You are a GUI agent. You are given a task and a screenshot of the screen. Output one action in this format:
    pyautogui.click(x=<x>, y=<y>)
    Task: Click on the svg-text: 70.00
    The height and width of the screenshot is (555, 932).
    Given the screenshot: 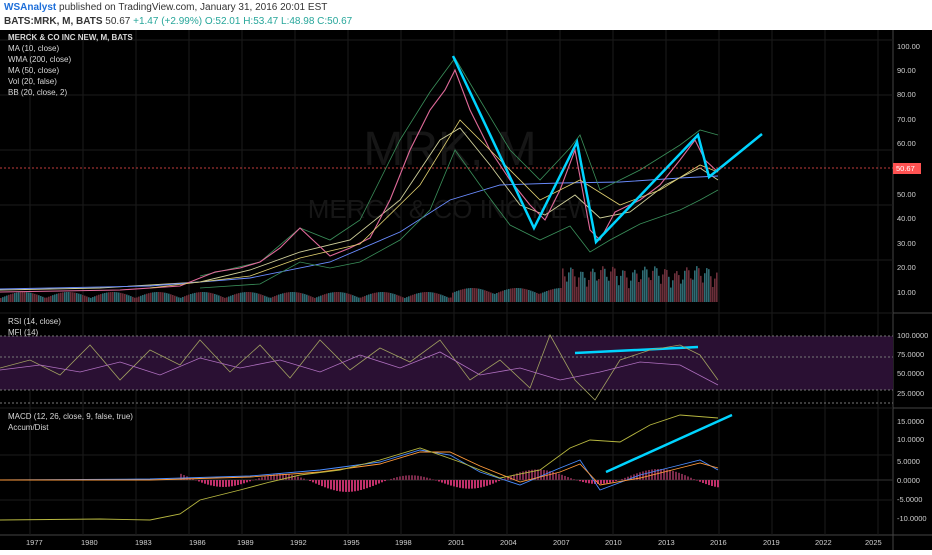 What is the action you would take?
    pyautogui.click(x=906, y=119)
    